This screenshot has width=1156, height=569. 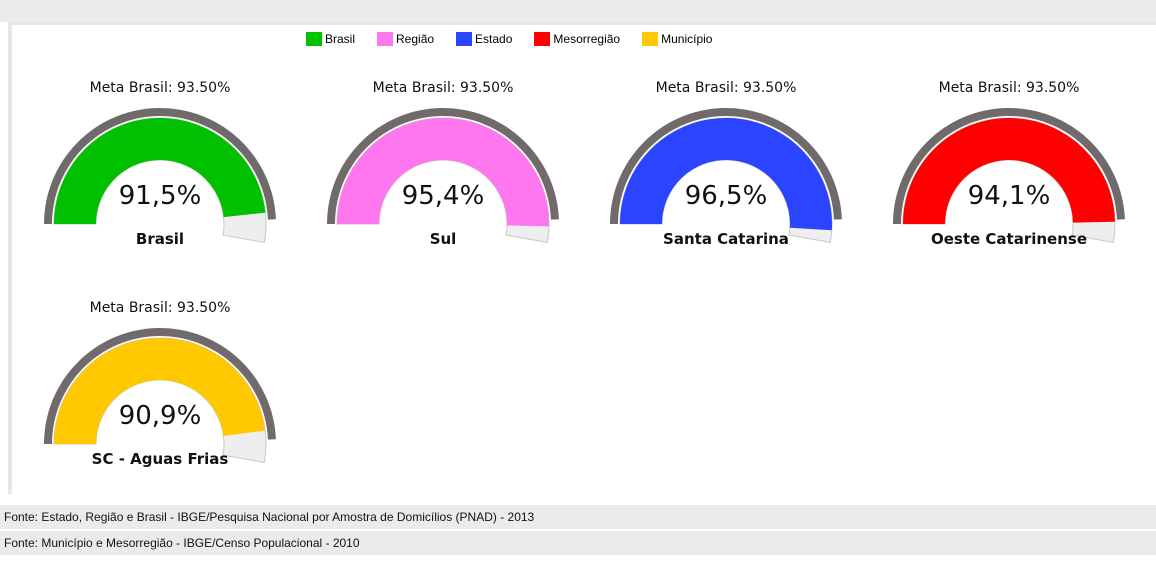 I want to click on top-strip, so click(x=578, y=11).